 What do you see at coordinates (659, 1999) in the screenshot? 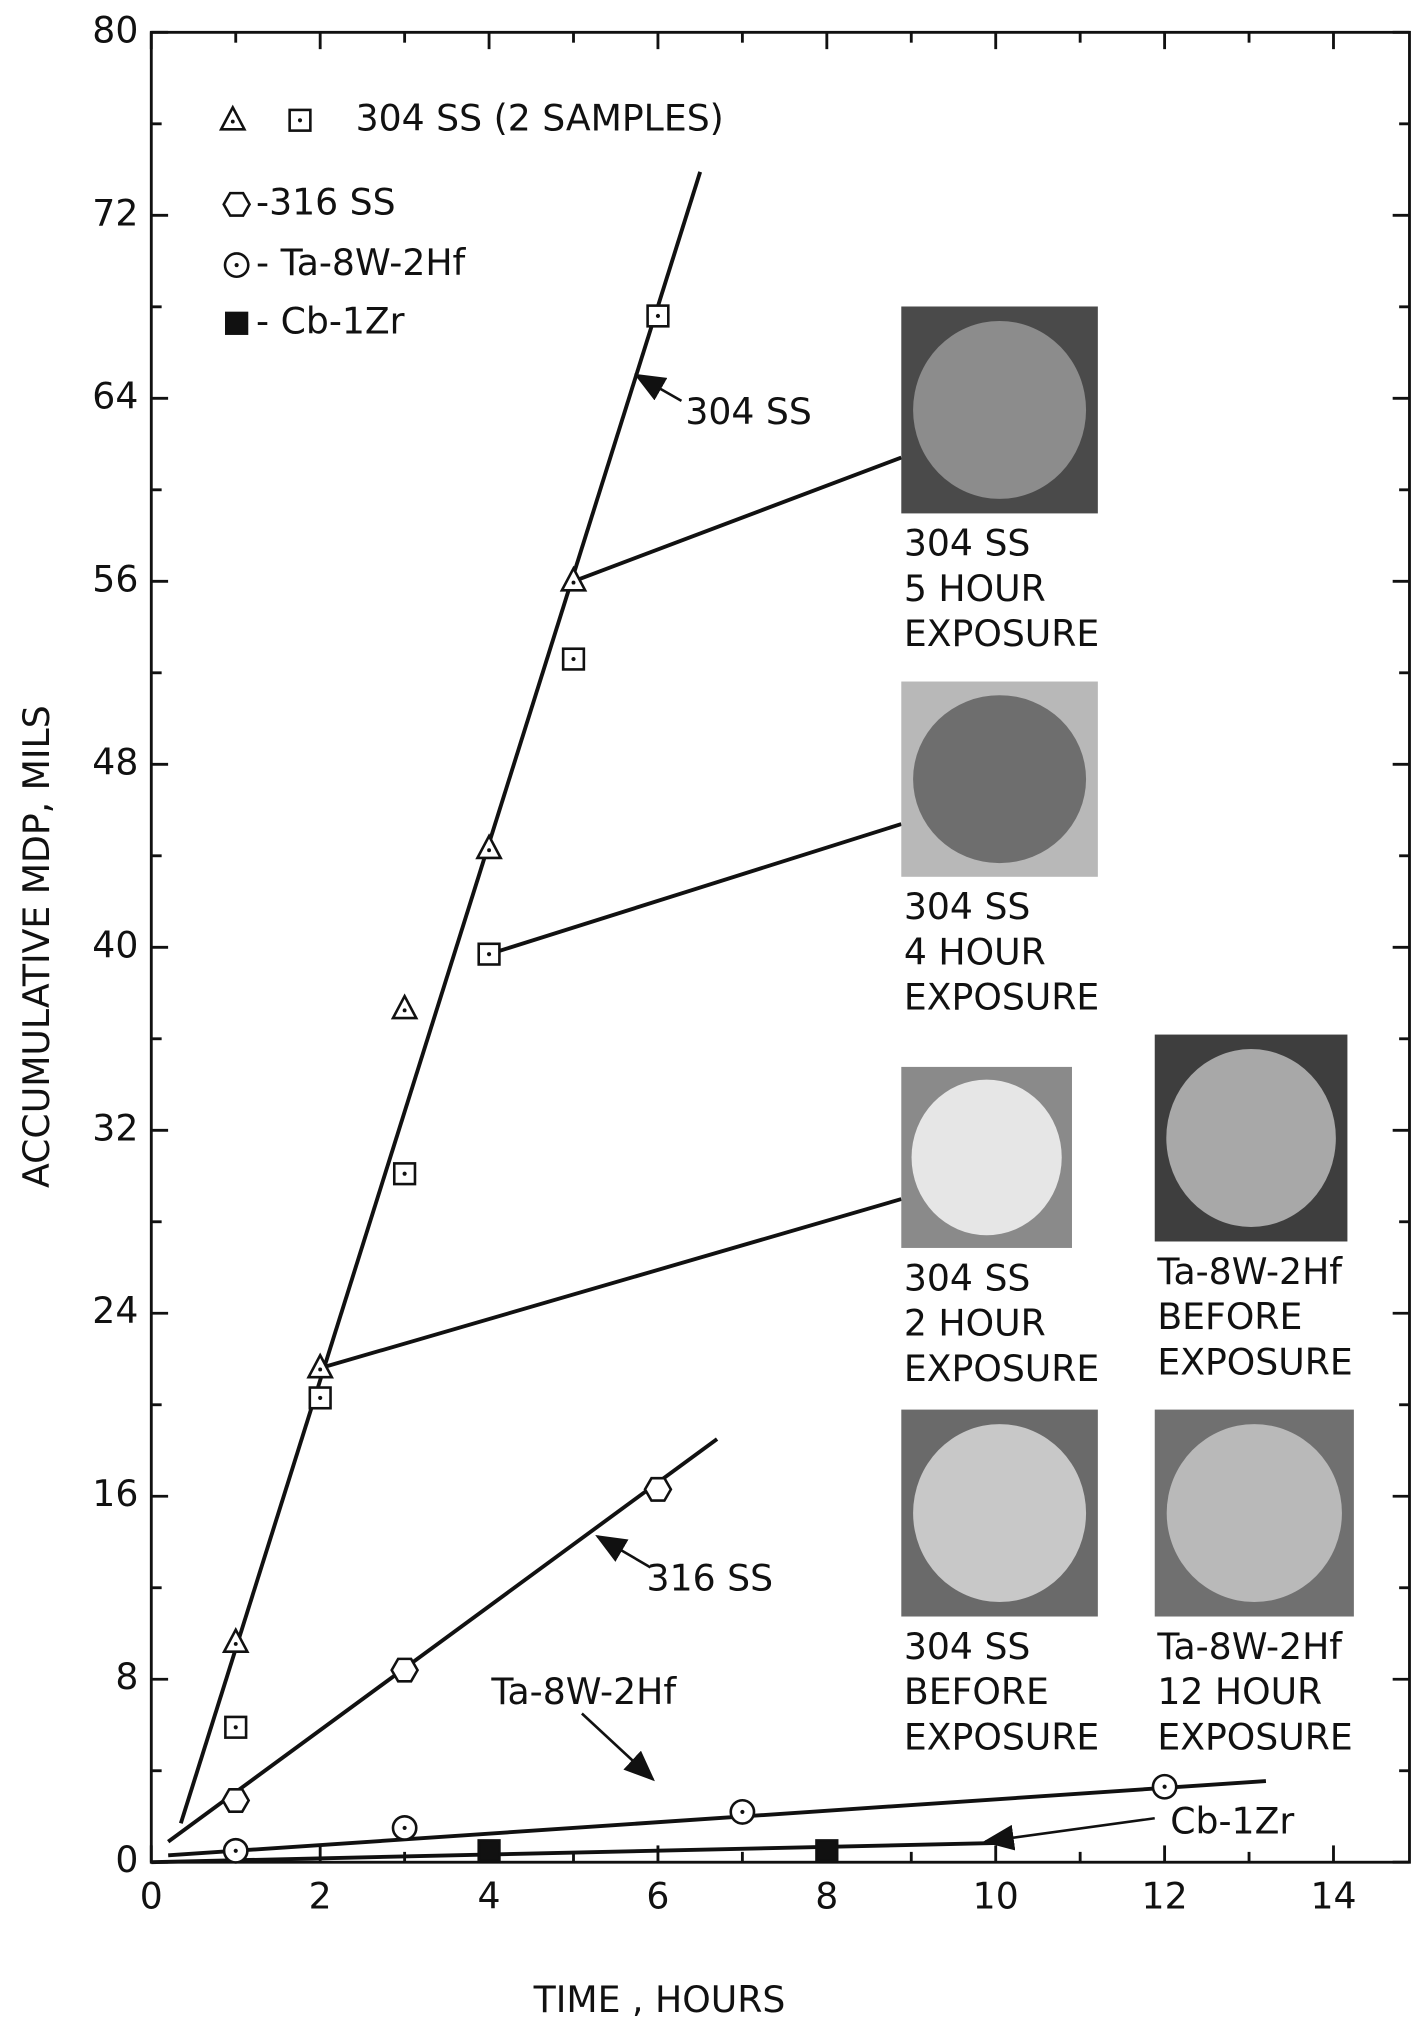
I see `x-axis-label: TIME , HOURS` at bounding box center [659, 1999].